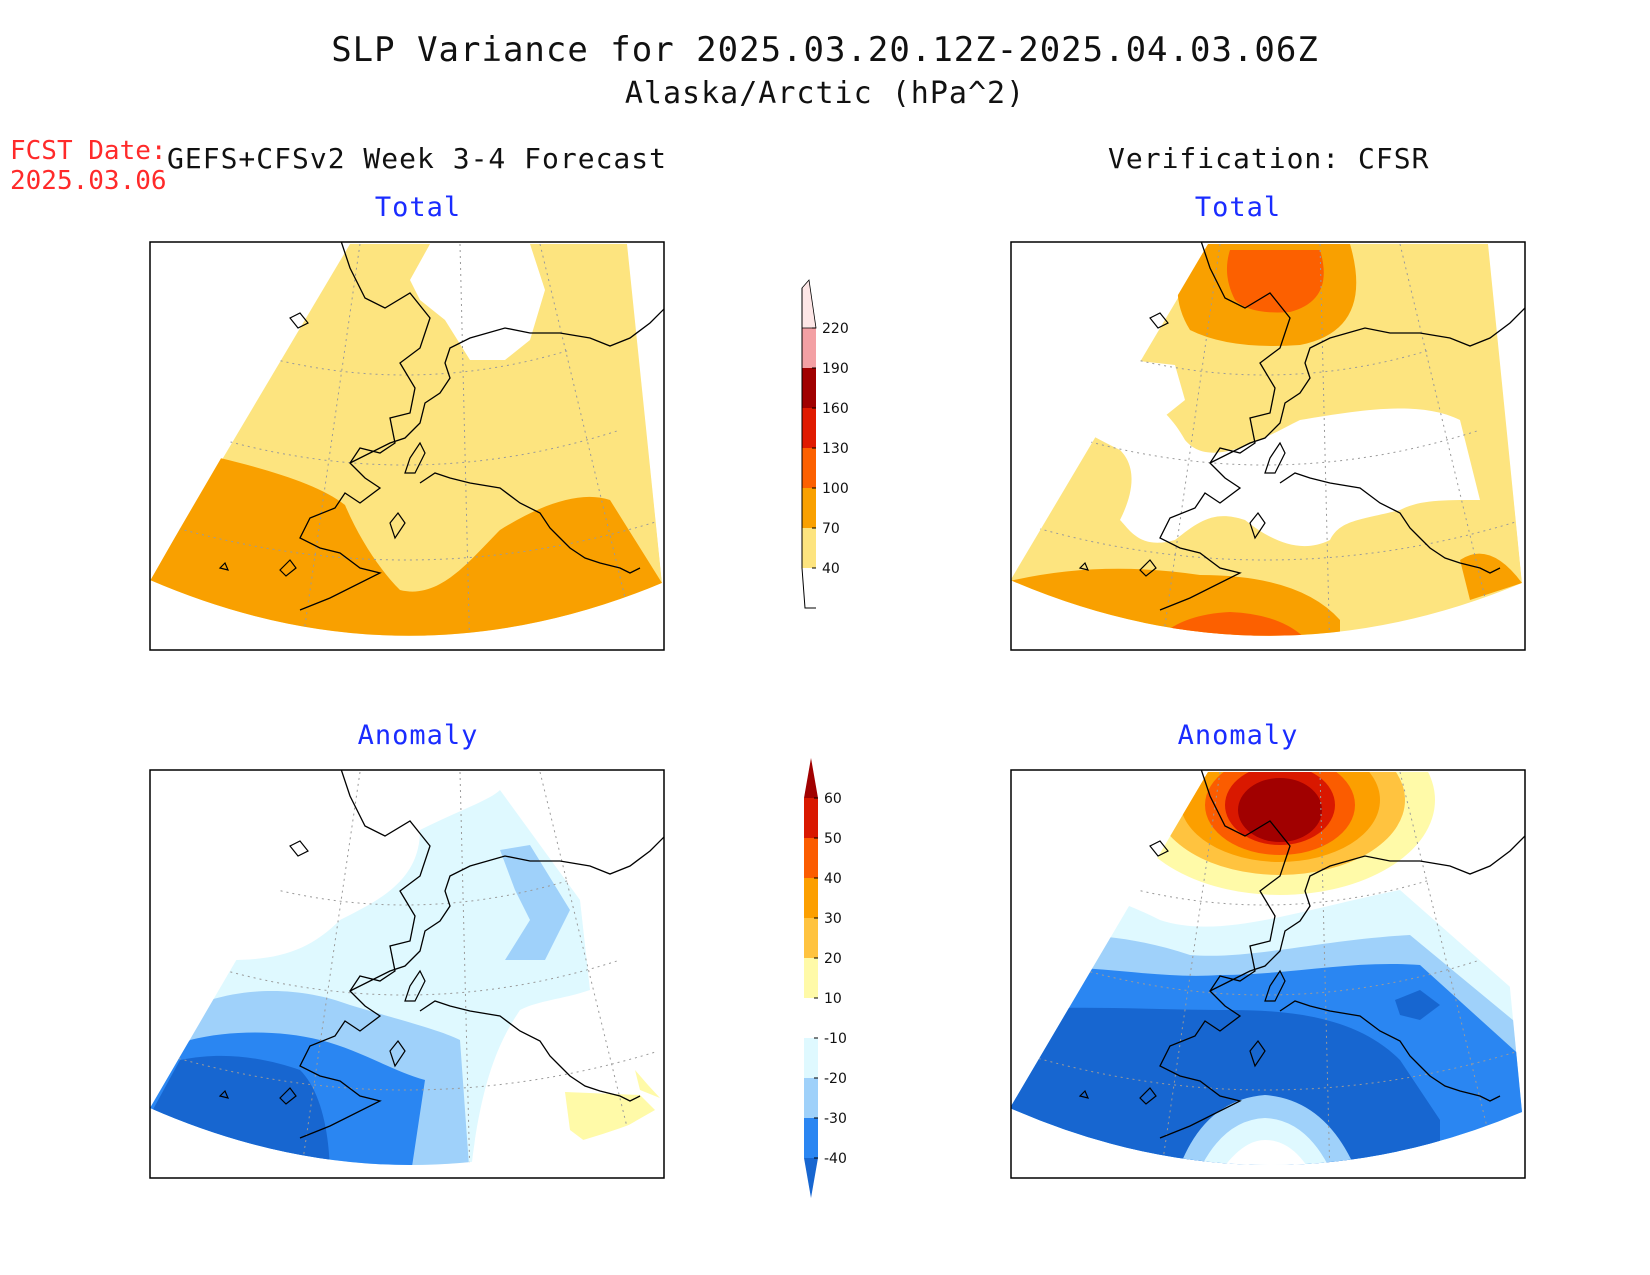 Image resolution: width=1650 pixels, height=1275 pixels. What do you see at coordinates (808, 588) in the screenshot?
I see `colorbar-low-end` at bounding box center [808, 588].